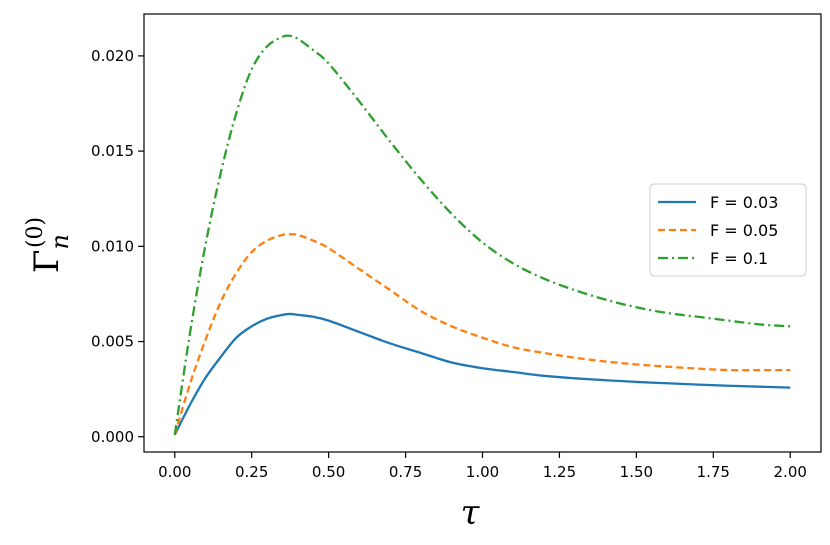  Describe the element at coordinates (112, 56) in the screenshot. I see `y-tick-label: 0.020` at that location.